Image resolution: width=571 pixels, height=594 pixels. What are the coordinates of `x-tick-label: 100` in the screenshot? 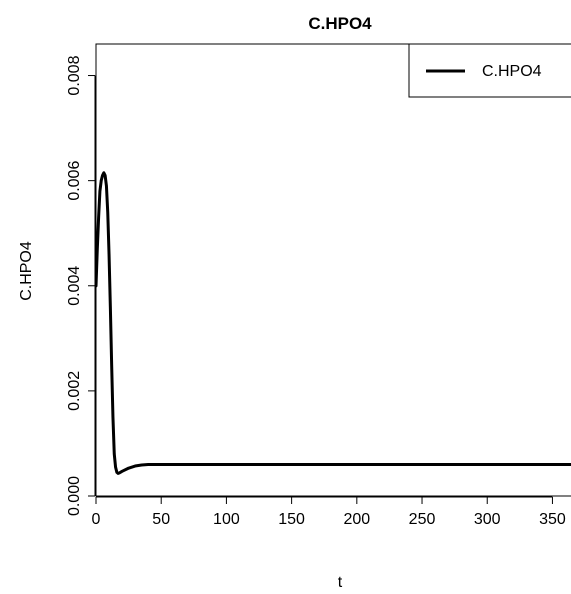 It's located at (226, 519).